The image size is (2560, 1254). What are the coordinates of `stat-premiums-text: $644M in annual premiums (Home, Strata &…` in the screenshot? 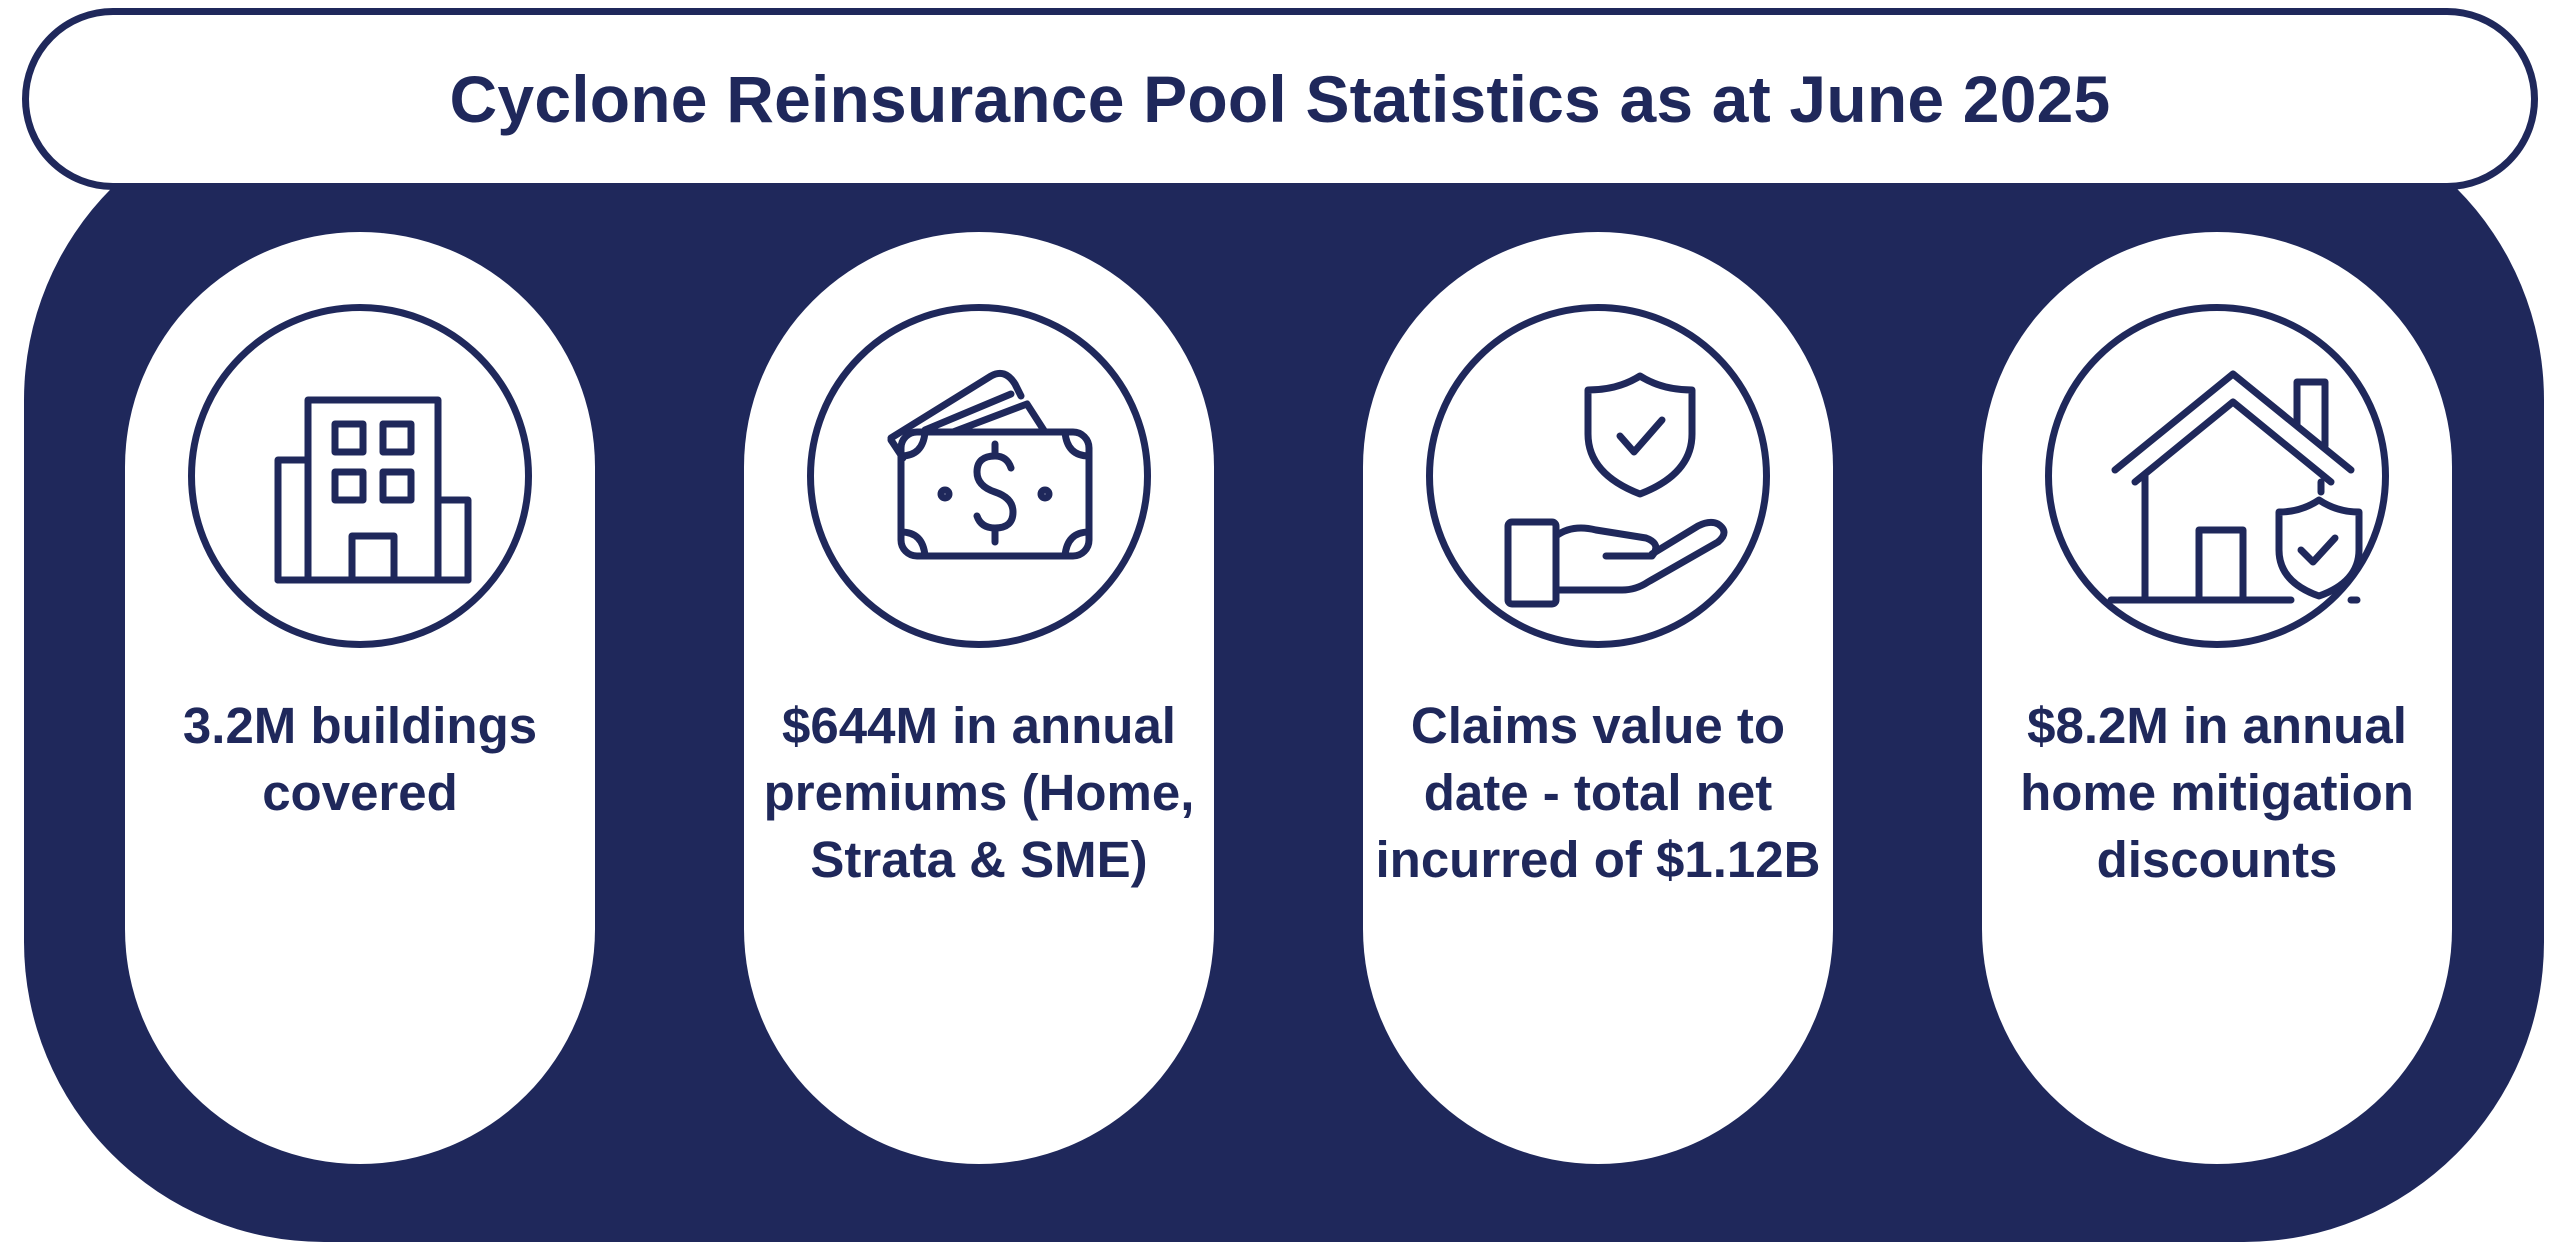 It's located at (979, 792).